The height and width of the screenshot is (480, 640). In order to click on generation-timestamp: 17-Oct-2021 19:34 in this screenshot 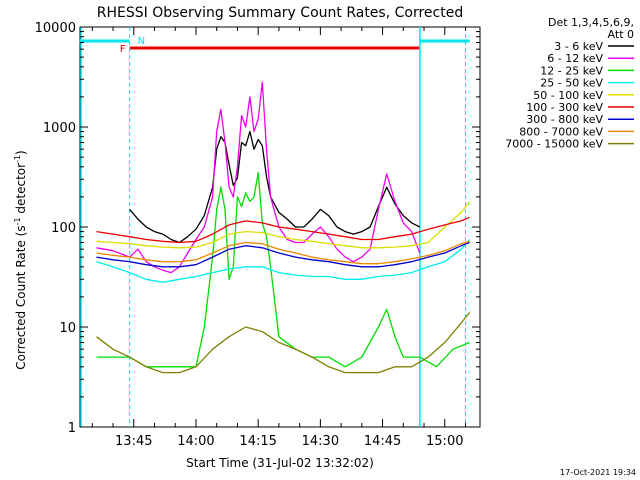, I will do `click(598, 472)`.